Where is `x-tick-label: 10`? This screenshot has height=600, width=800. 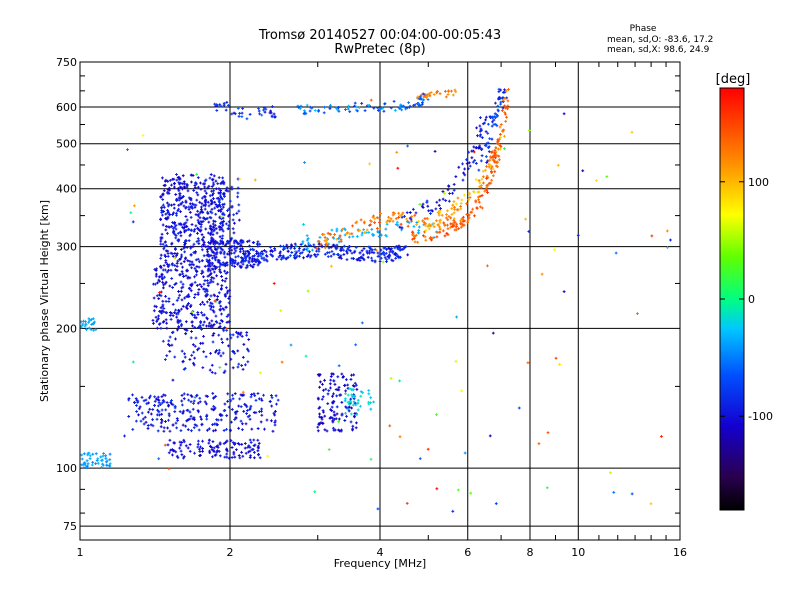
x-tick-label: 10 is located at coordinates (578, 552).